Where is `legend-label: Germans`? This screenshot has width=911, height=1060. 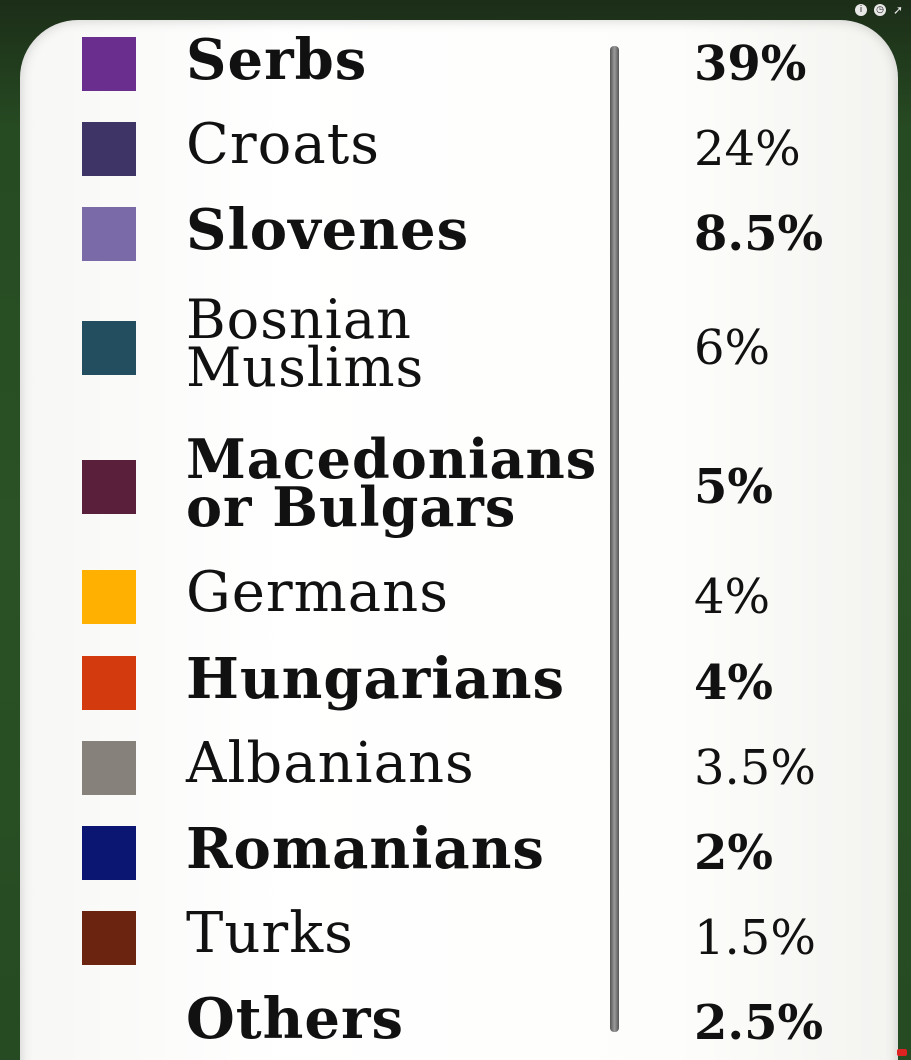
legend-label: Germans is located at coordinates (317, 592).